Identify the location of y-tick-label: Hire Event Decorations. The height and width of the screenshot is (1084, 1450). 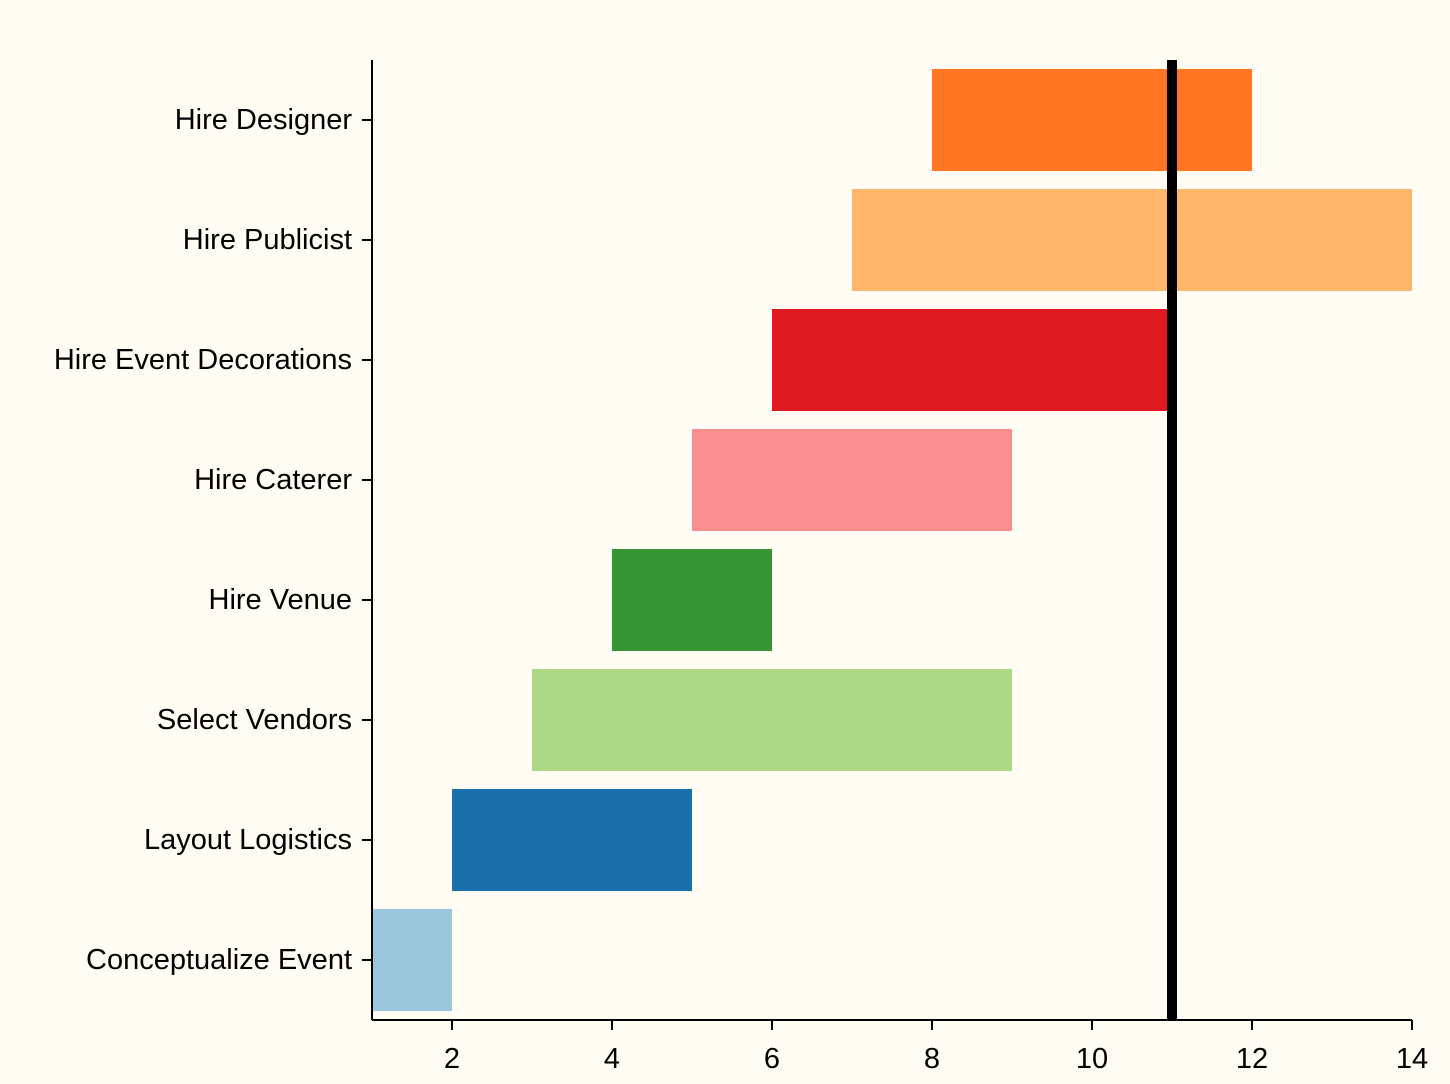
(203, 360).